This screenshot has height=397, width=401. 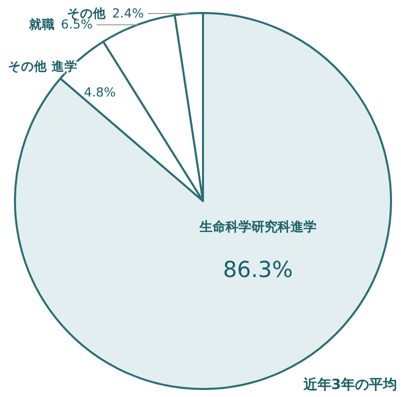 I want to click on data-label: 86.3%, so click(x=258, y=270).